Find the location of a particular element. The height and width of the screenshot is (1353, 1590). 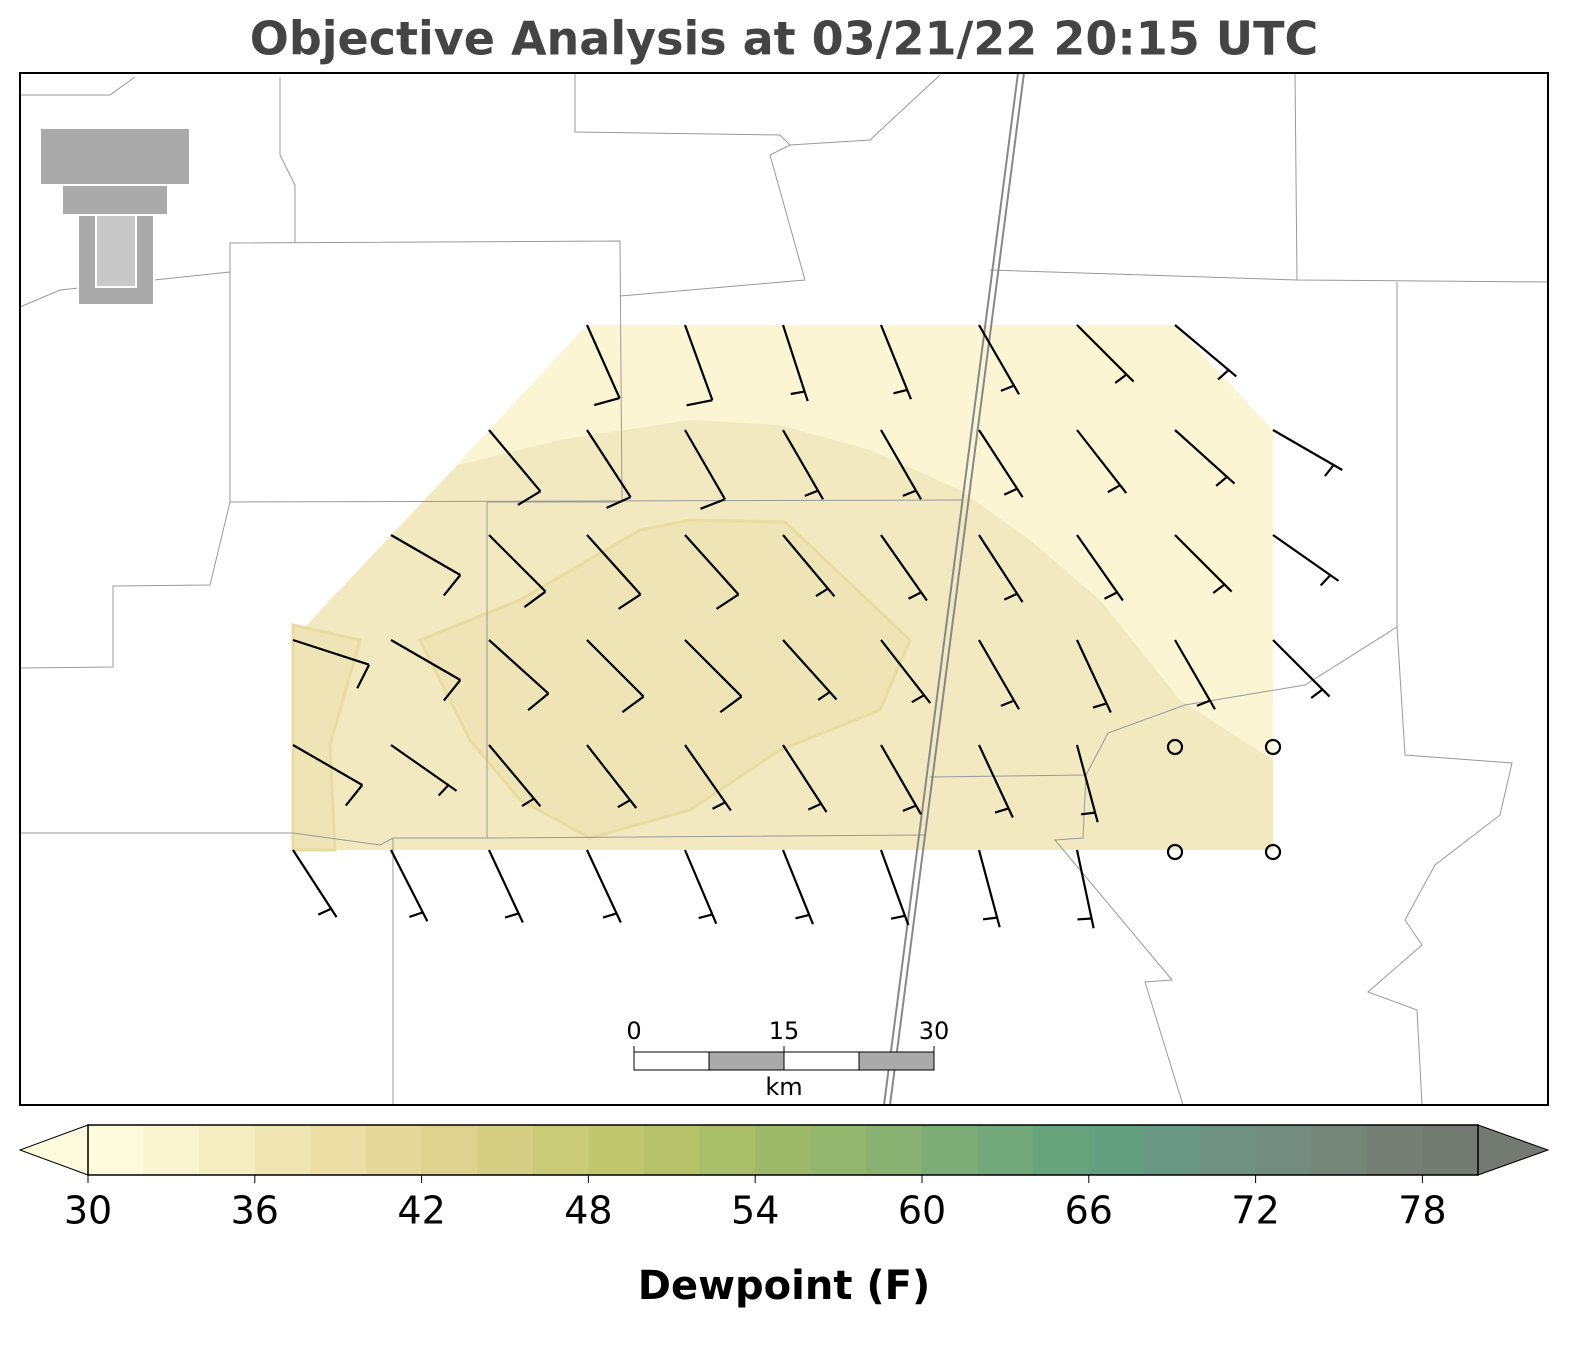

scale-unit: km is located at coordinates (783, 1087).